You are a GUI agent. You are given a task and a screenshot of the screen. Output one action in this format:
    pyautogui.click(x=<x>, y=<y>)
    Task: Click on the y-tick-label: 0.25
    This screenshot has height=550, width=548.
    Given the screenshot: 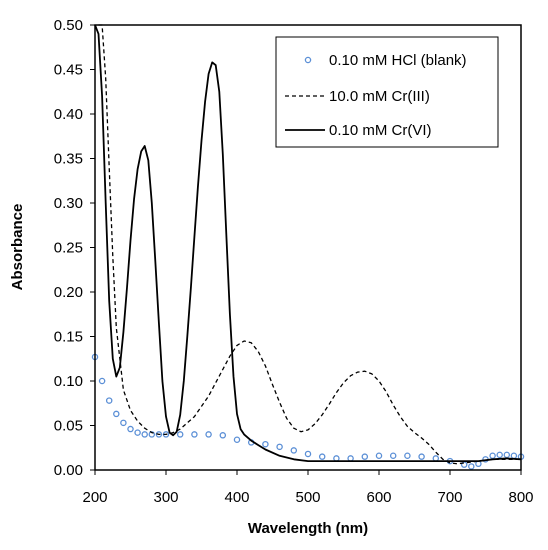 What is the action you would take?
    pyautogui.click(x=68, y=248)
    